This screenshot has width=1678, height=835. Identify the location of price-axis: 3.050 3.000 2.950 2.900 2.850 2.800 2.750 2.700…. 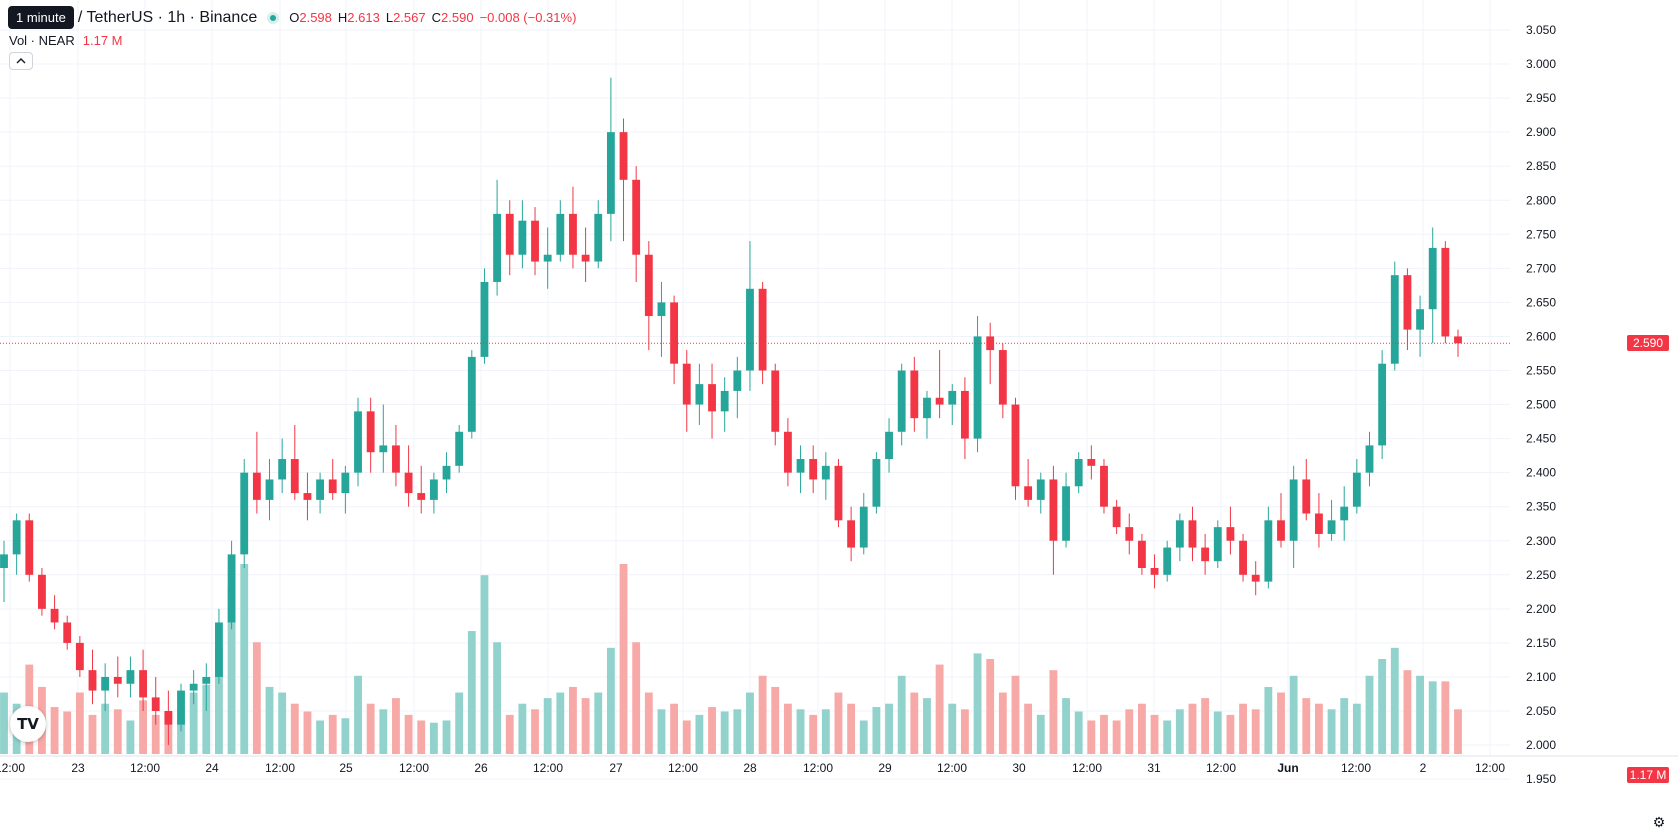
(1541, 404).